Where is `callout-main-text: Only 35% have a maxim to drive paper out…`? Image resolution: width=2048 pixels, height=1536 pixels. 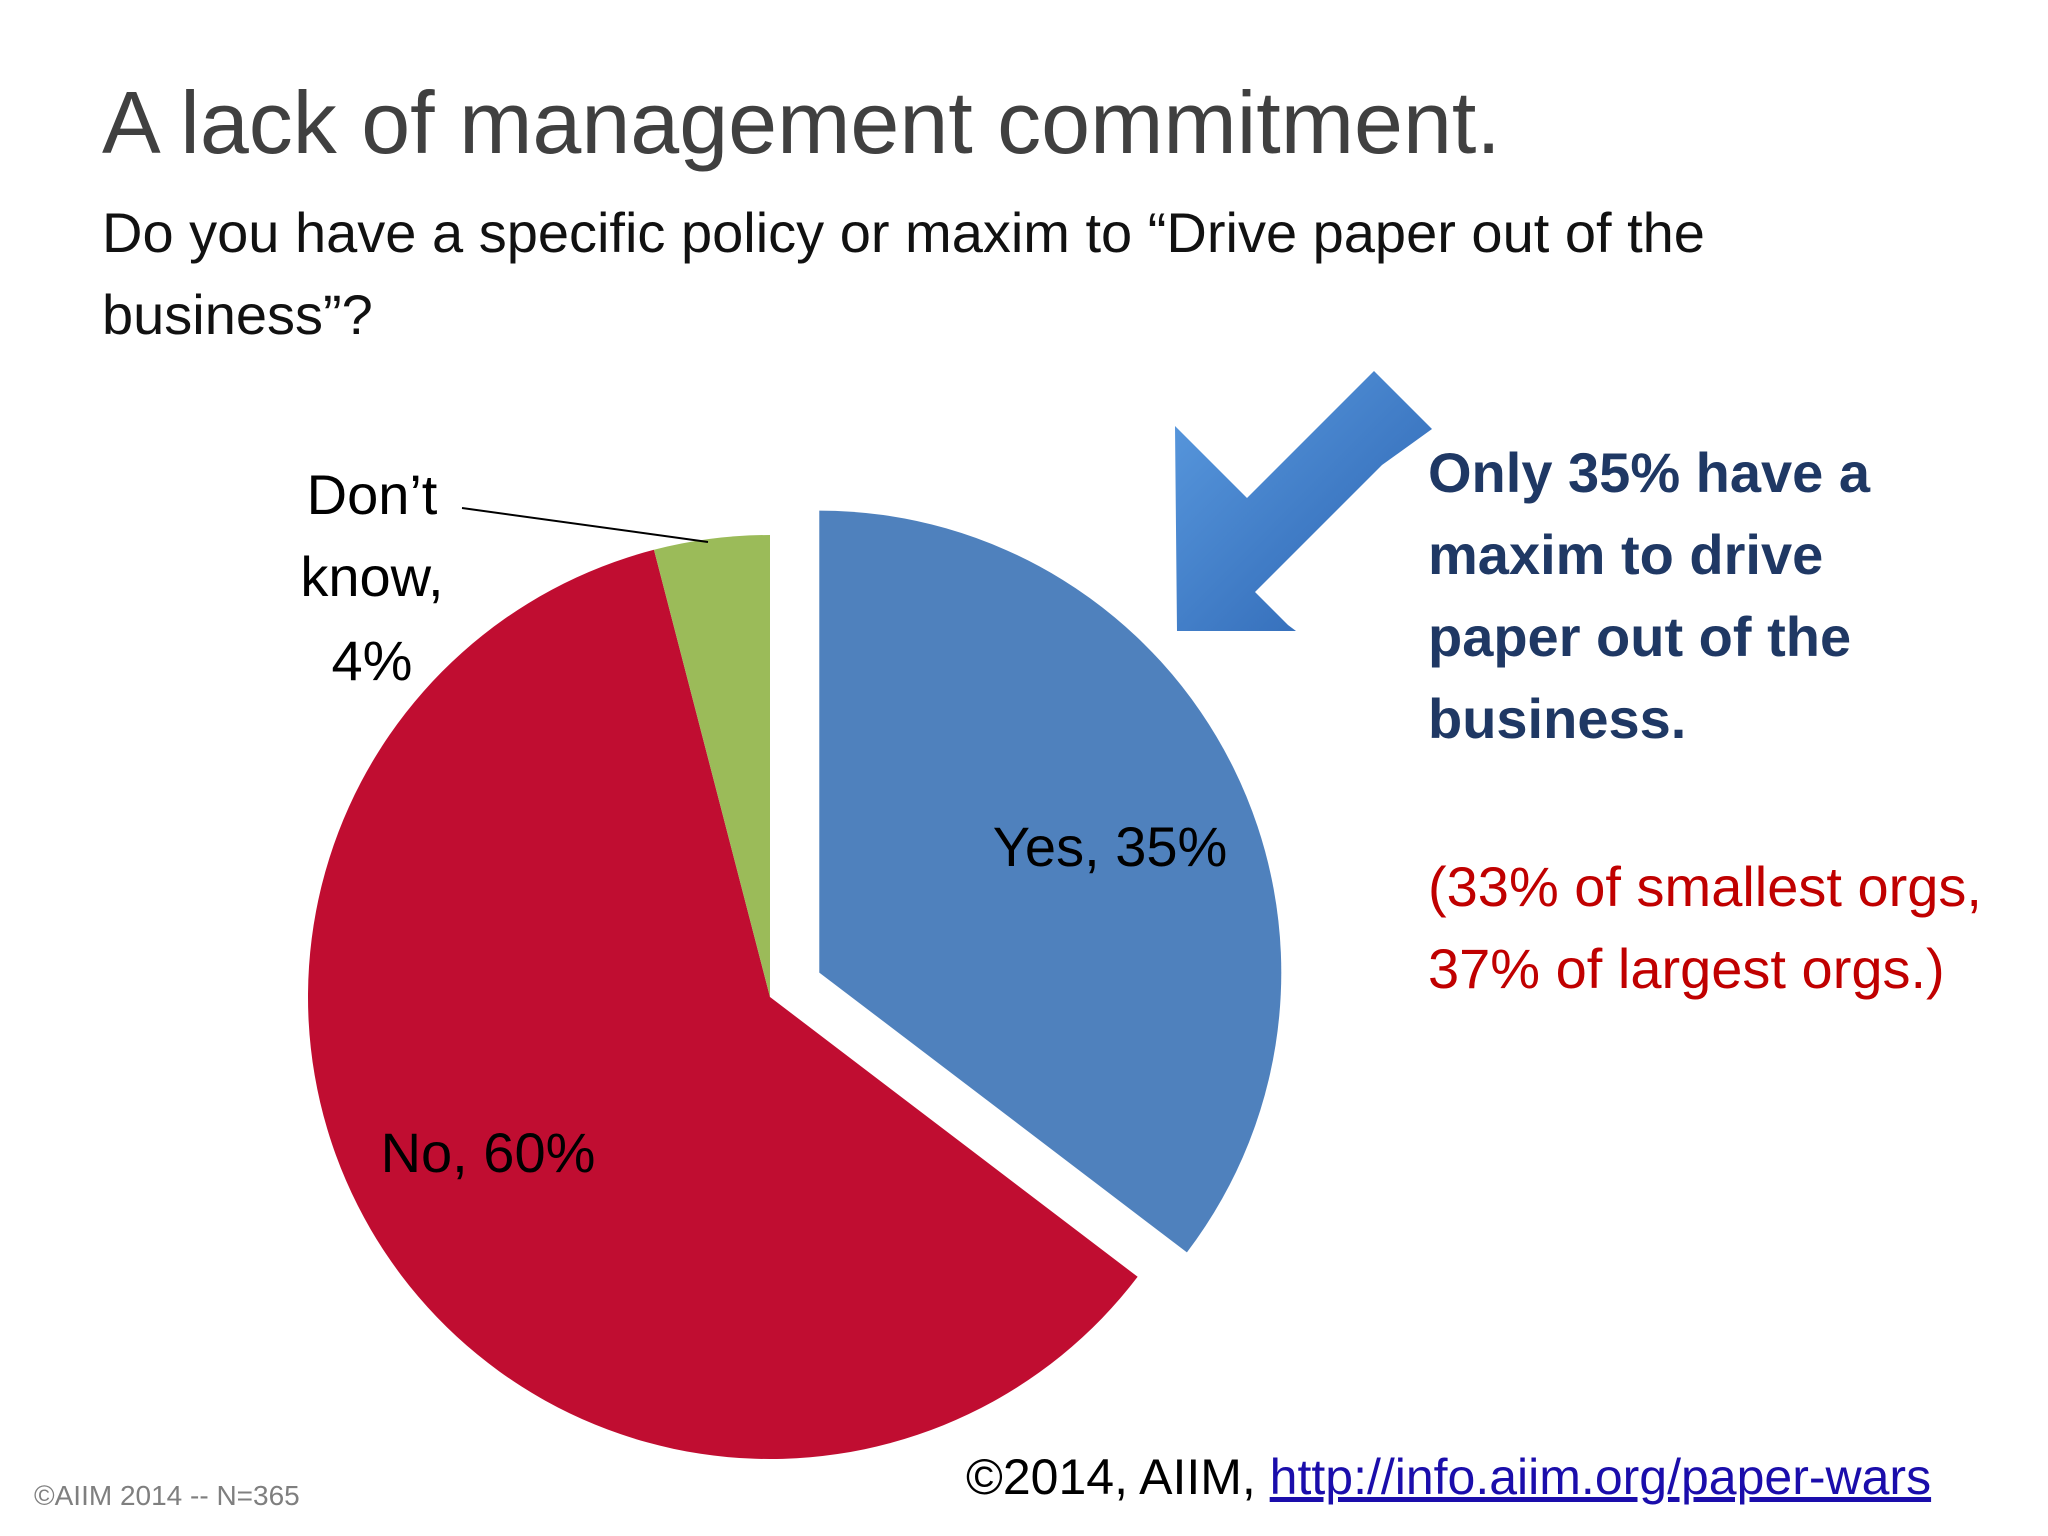 callout-main-text: Only 35% have a maxim to drive paper out… is located at coordinates (1649, 595).